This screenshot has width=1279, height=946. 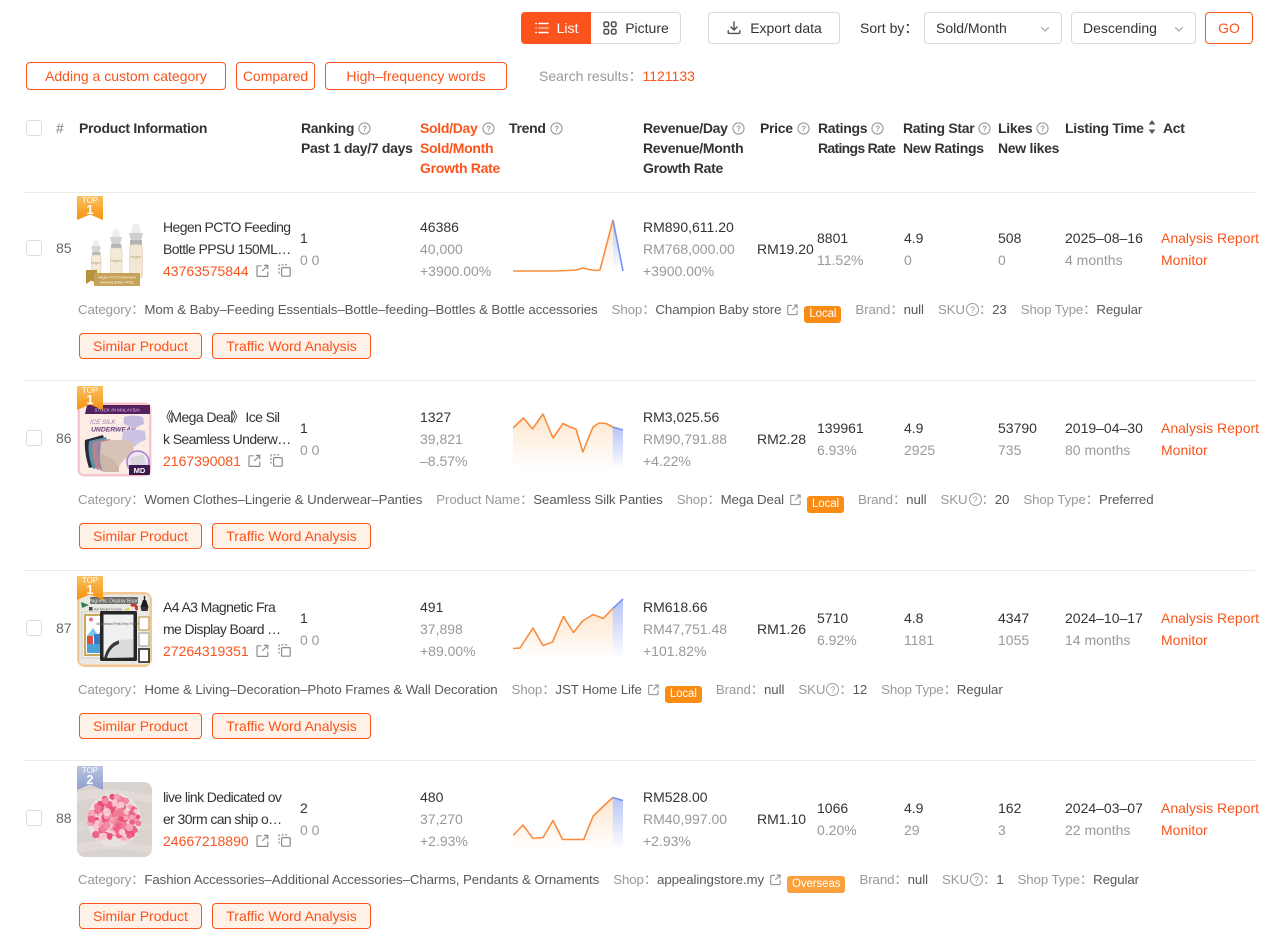 What do you see at coordinates (114, 602) in the screenshot?
I see `svg-text: Magnetic Display Board` at bounding box center [114, 602].